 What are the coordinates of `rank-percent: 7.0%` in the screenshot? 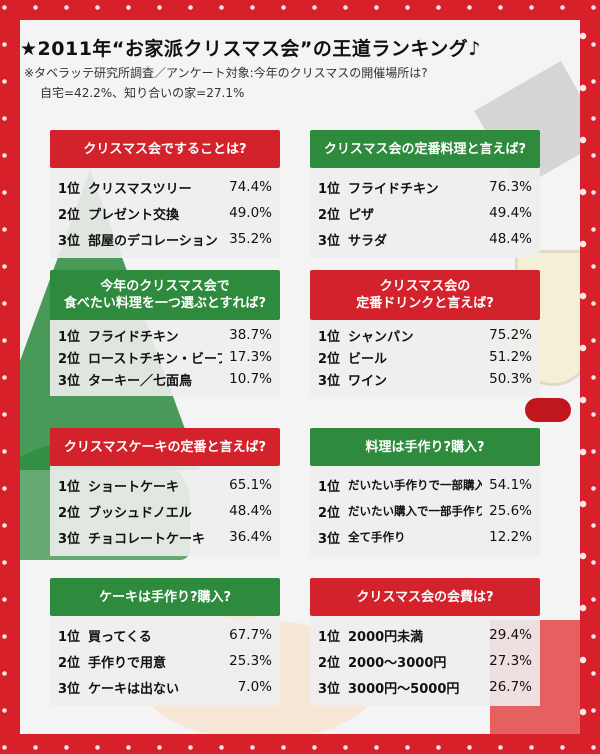 It's located at (254, 687).